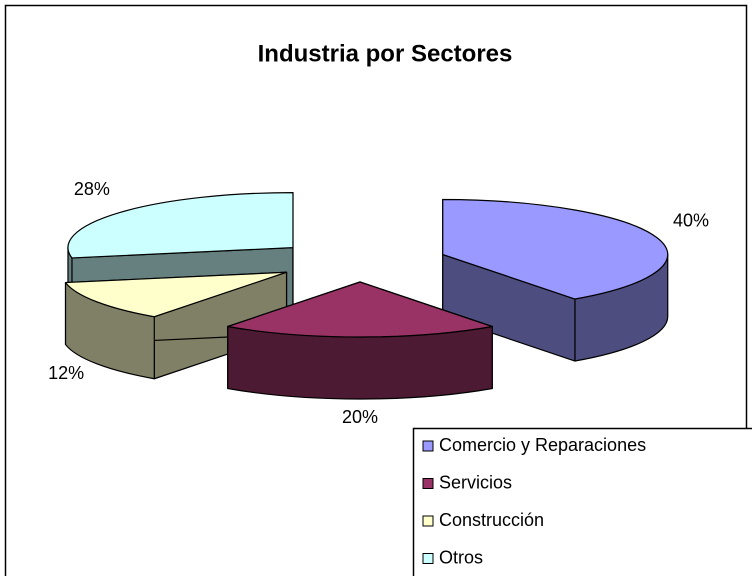 The height and width of the screenshot is (576, 752). I want to click on data-label: 12%, so click(66, 373).